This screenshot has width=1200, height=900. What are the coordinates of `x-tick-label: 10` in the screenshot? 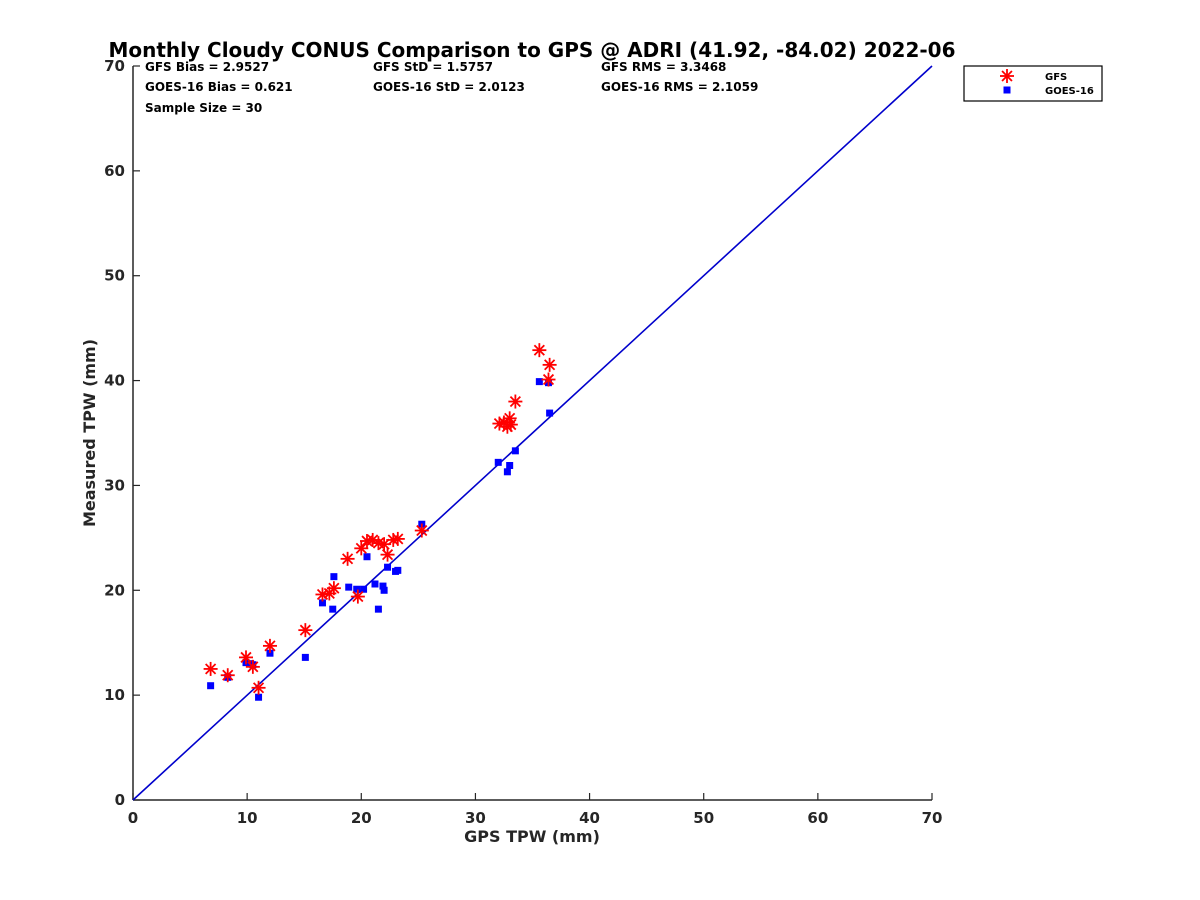 It's located at (247, 818).